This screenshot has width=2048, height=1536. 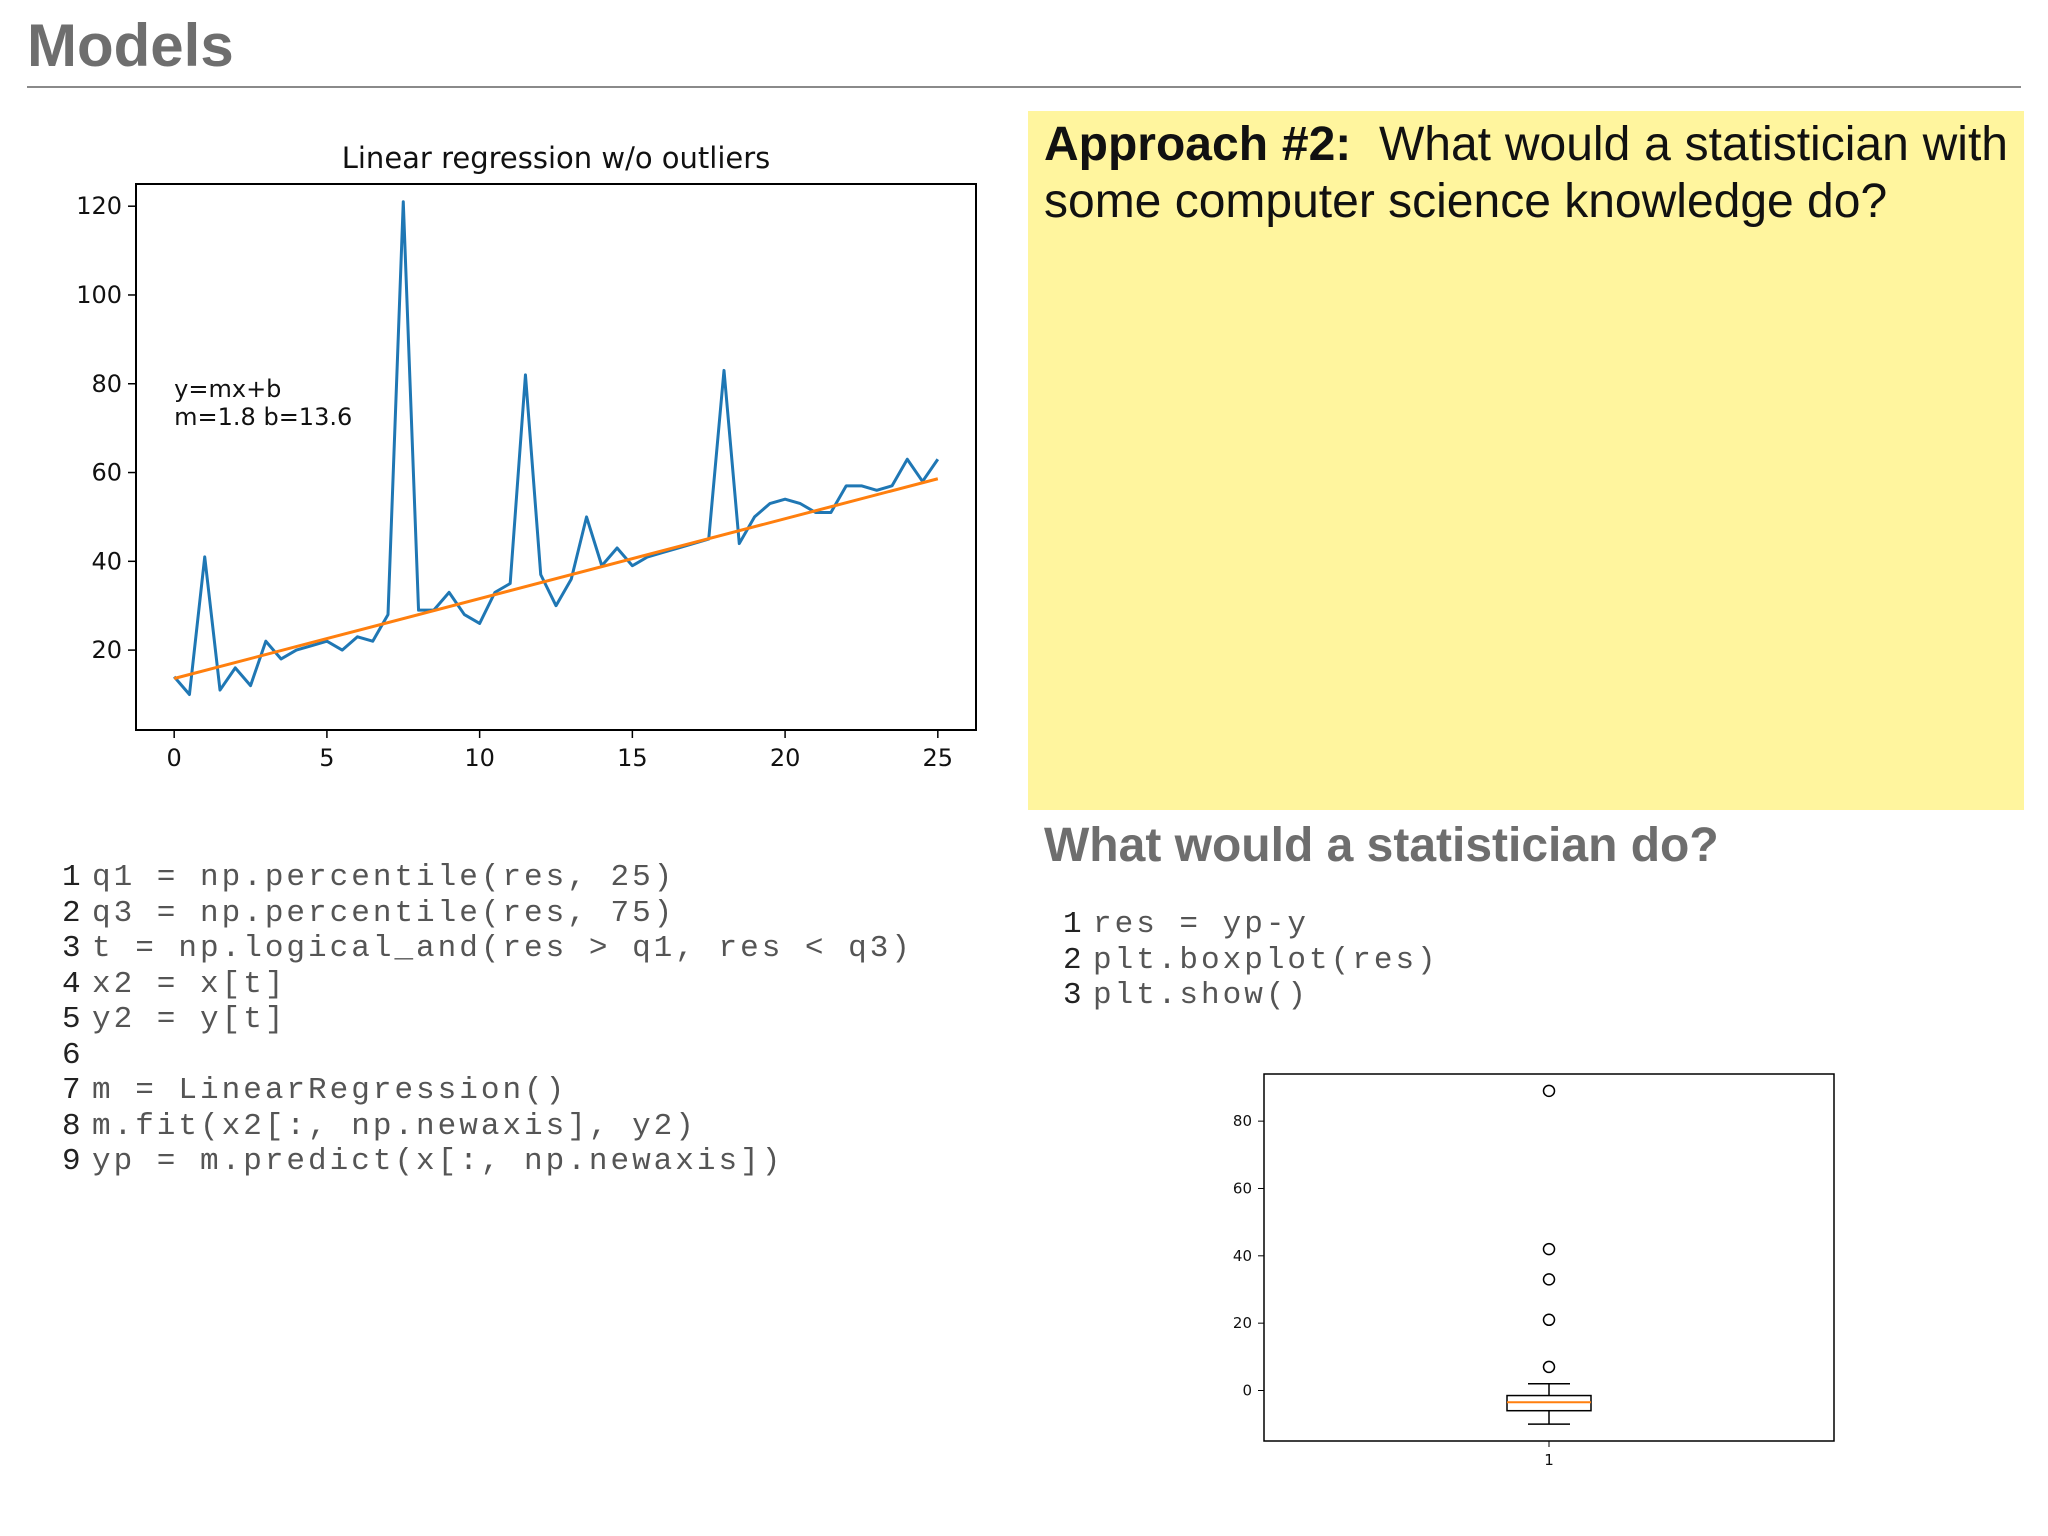 What do you see at coordinates (938, 758) in the screenshot?
I see `x-tick-label: 25` at bounding box center [938, 758].